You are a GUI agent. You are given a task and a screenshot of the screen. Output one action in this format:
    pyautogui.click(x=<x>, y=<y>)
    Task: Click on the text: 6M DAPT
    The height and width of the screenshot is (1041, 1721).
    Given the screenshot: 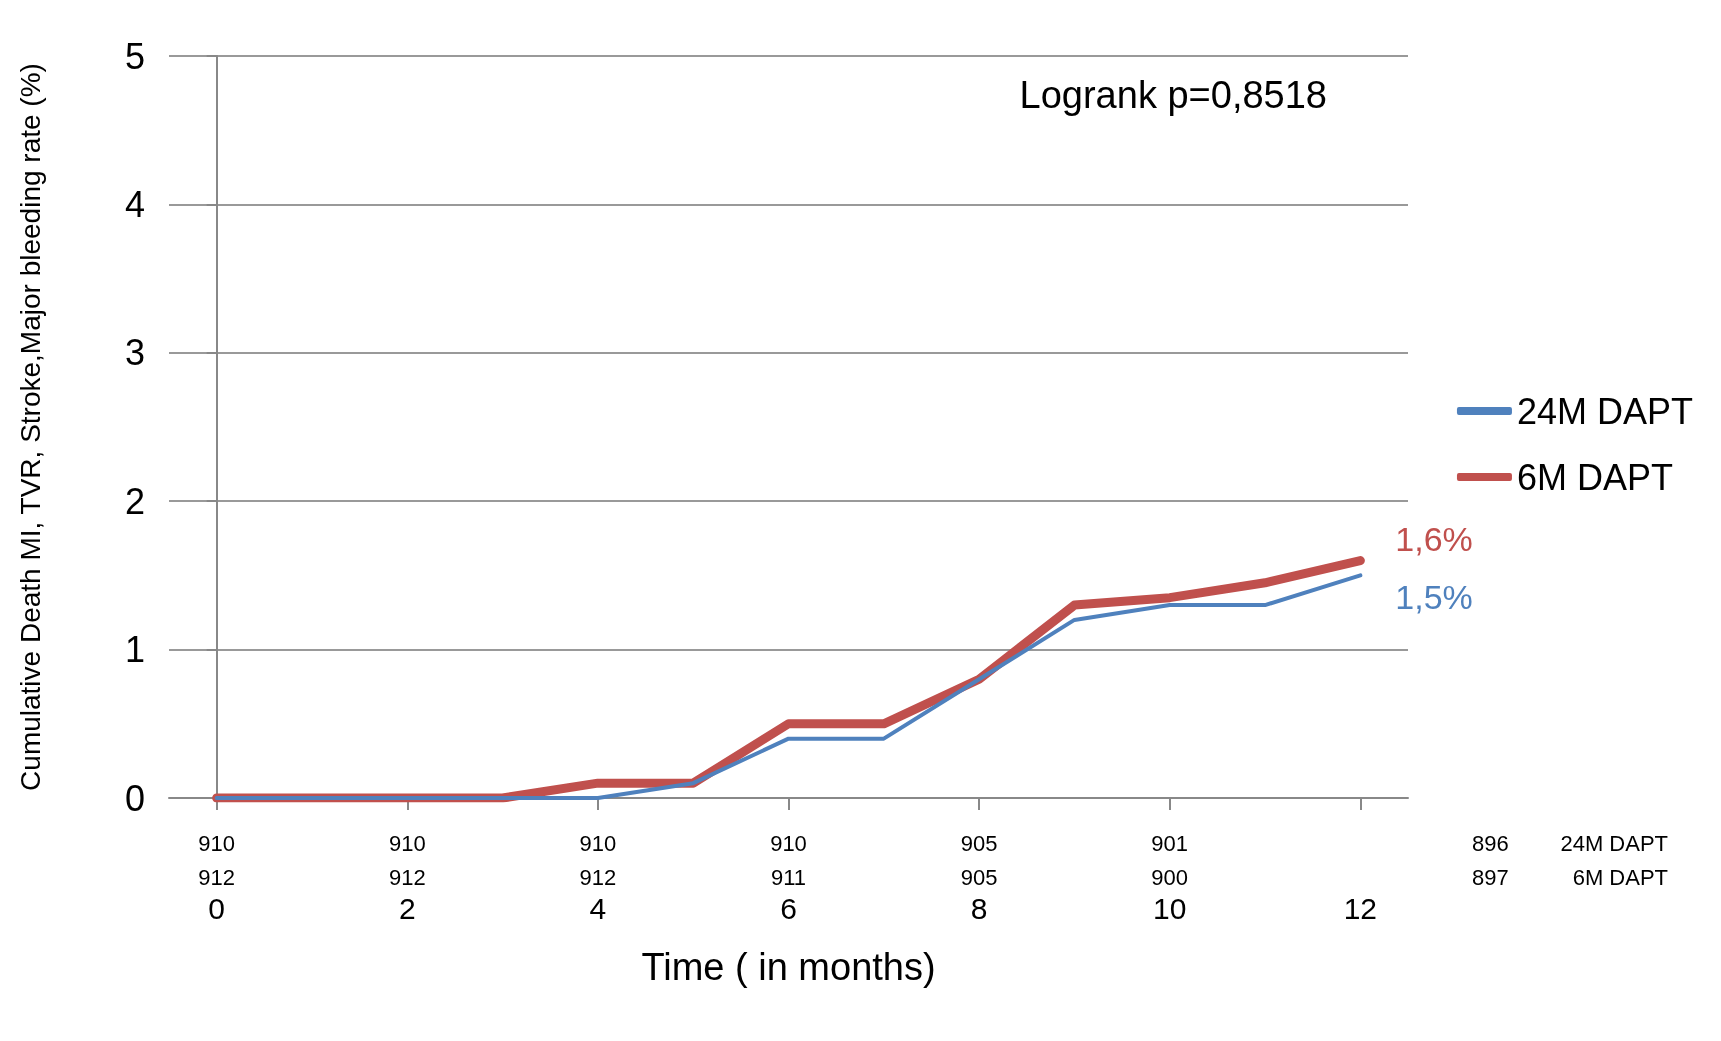 What is the action you would take?
    pyautogui.click(x=1620, y=877)
    